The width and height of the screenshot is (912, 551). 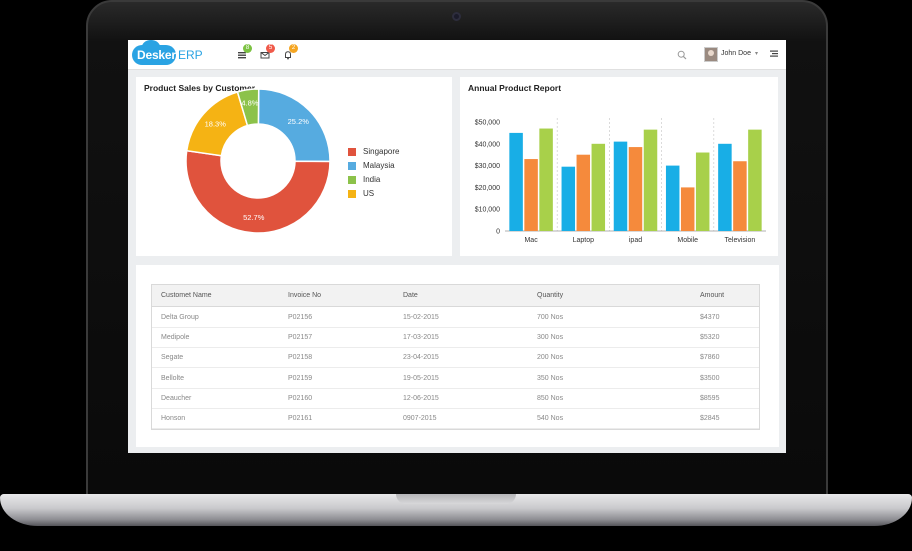 I want to click on table-row: Deaucher P02160 12-06-2015 850 Nos $8595, so click(x=455, y=399).